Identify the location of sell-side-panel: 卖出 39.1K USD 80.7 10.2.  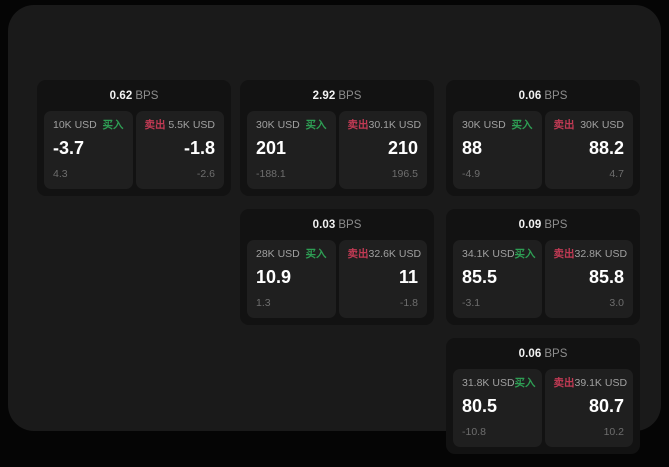
(588, 408).